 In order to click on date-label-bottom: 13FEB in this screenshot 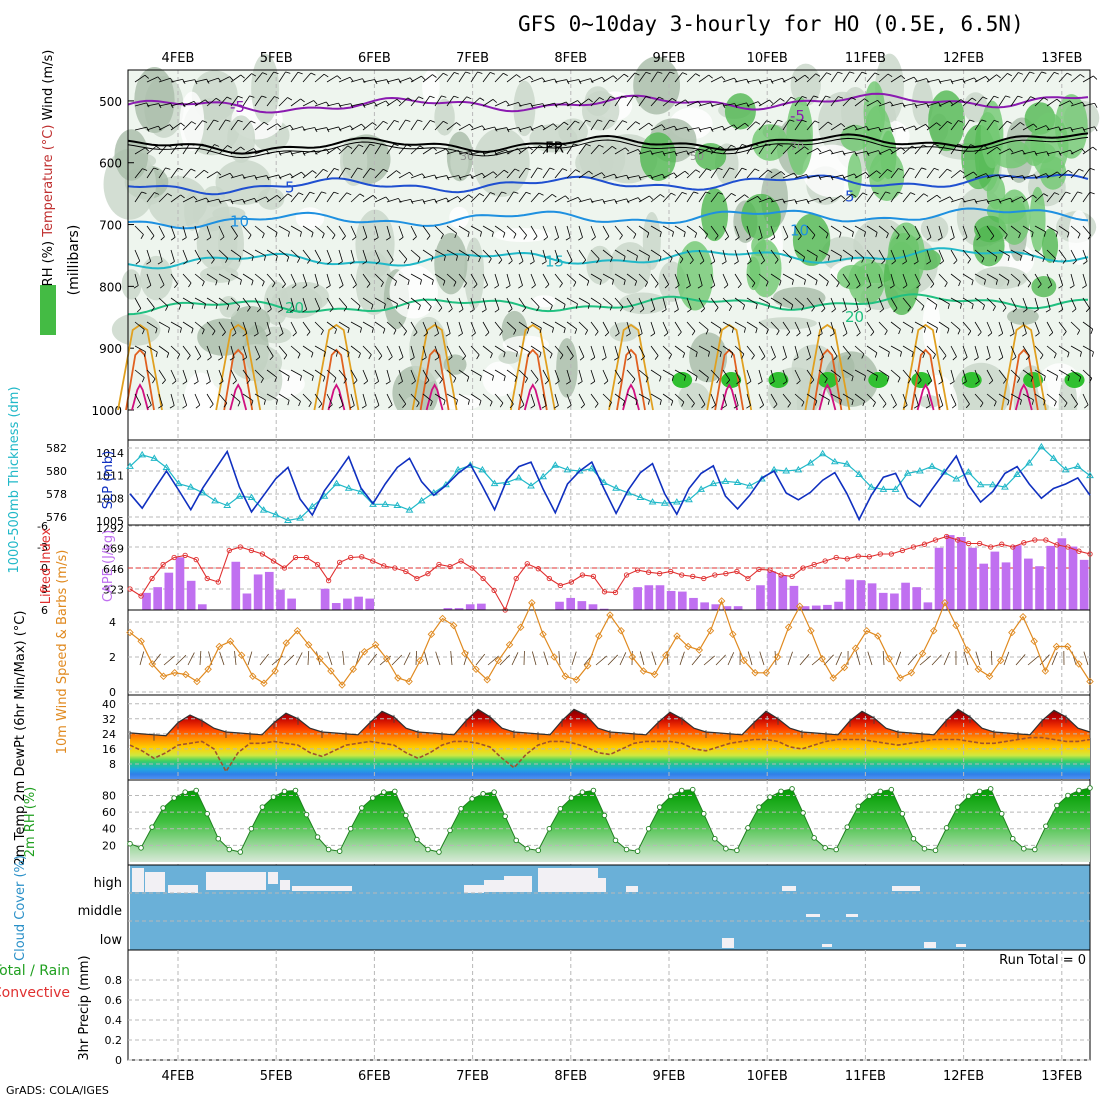, I will do `click(1061, 1076)`.